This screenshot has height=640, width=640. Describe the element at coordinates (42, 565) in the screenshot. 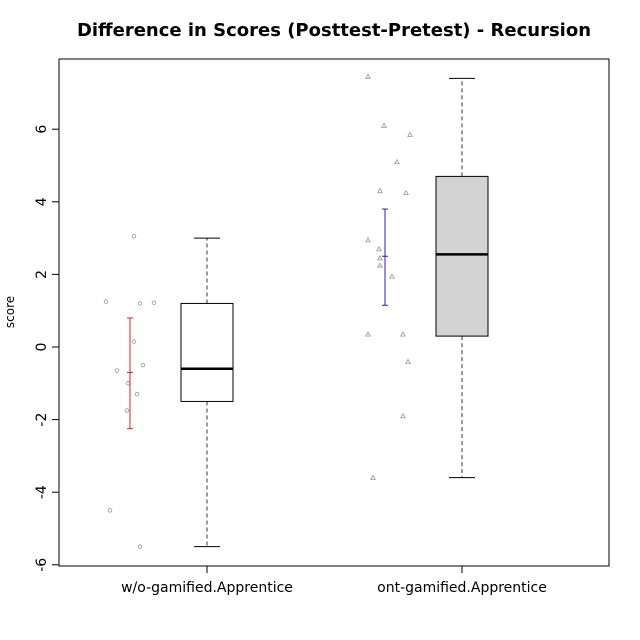

I see `y-tick-label: -6` at that location.